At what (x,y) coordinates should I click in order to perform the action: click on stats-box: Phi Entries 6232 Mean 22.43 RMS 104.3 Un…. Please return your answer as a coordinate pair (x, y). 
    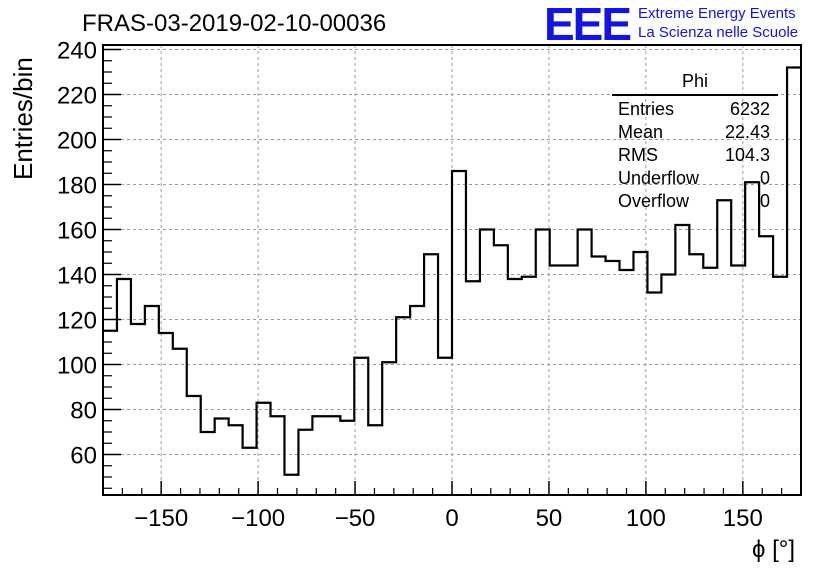
    Looking at the image, I should click on (695, 141).